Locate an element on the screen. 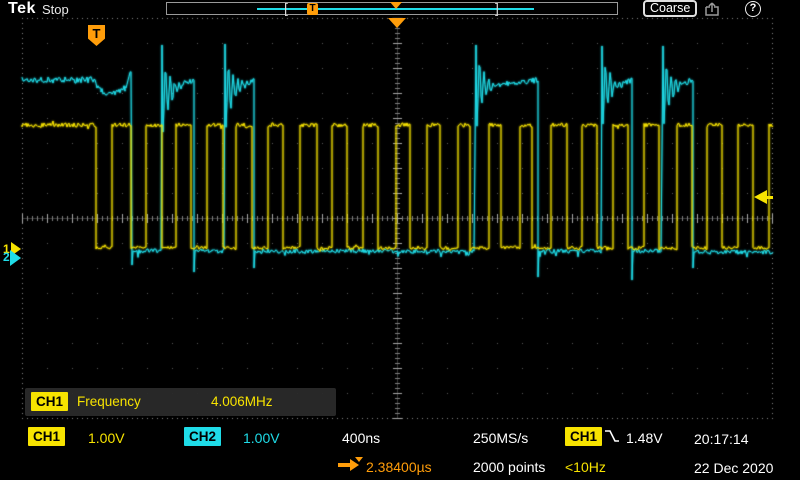 Image resolution: width=800 pixels, height=480 pixels. ch2-marker-arrow-icon is located at coordinates (15, 258).